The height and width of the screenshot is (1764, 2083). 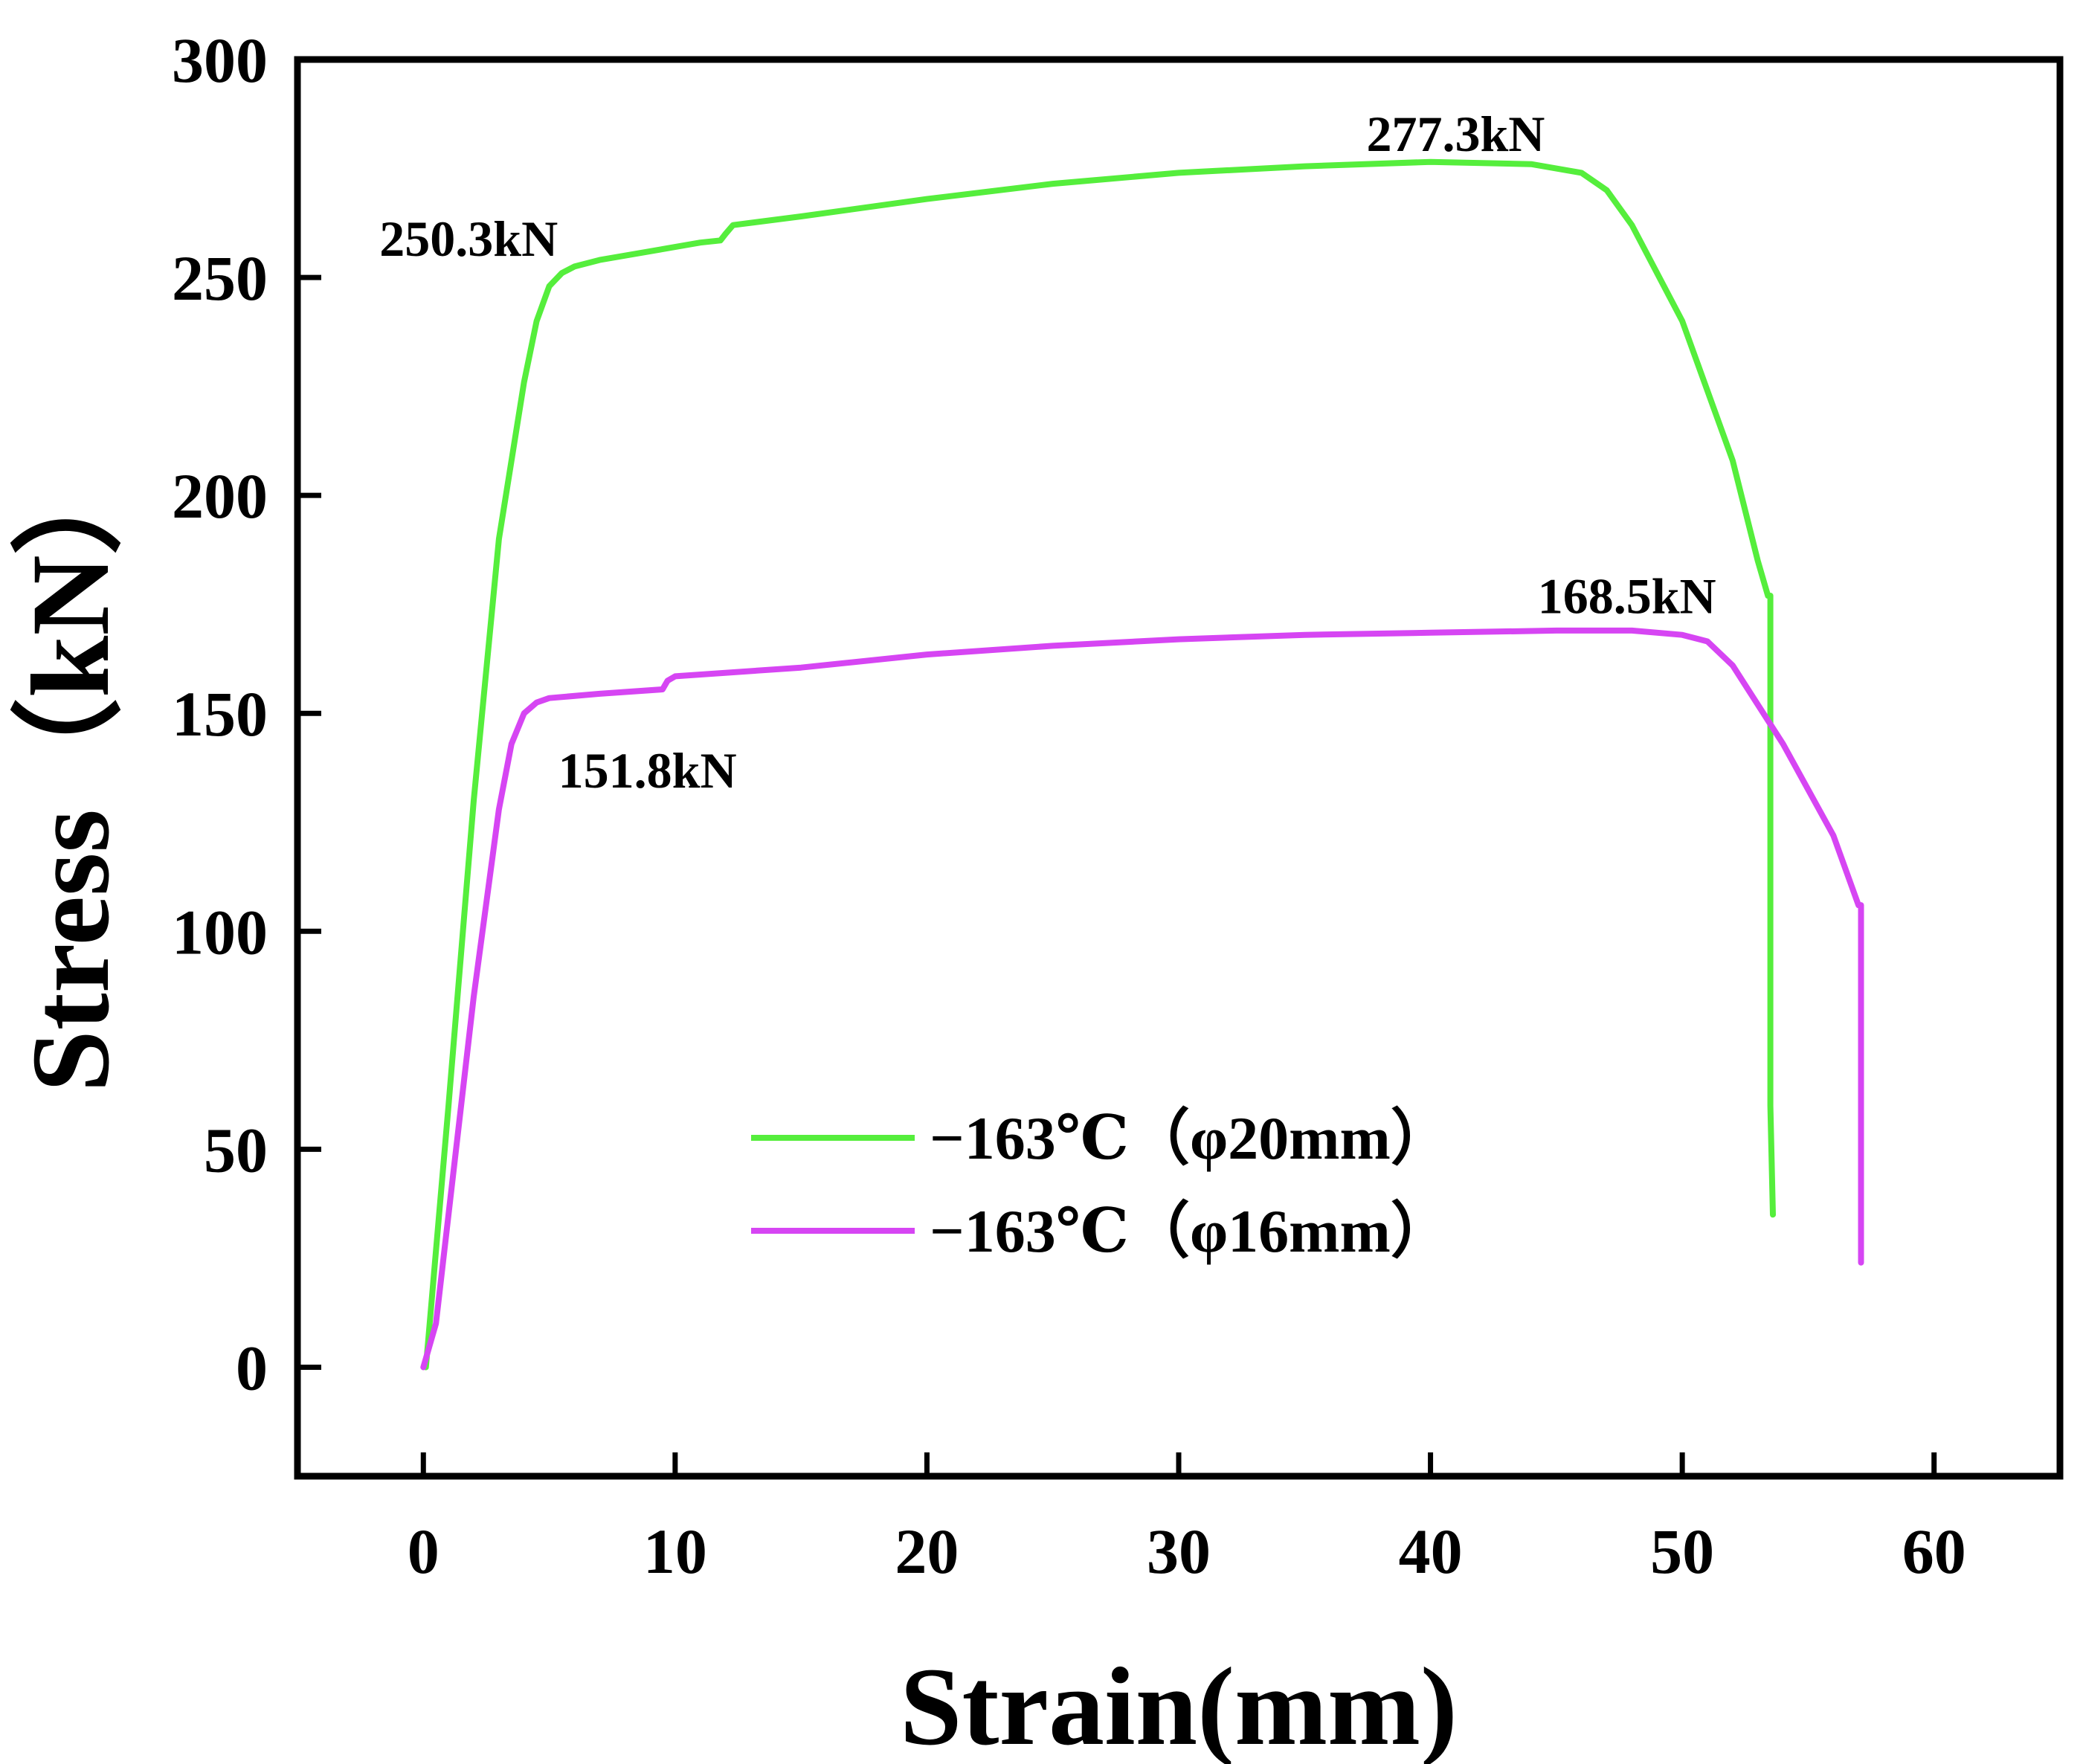 I want to click on x-tick-label: 40, so click(x=1431, y=1551).